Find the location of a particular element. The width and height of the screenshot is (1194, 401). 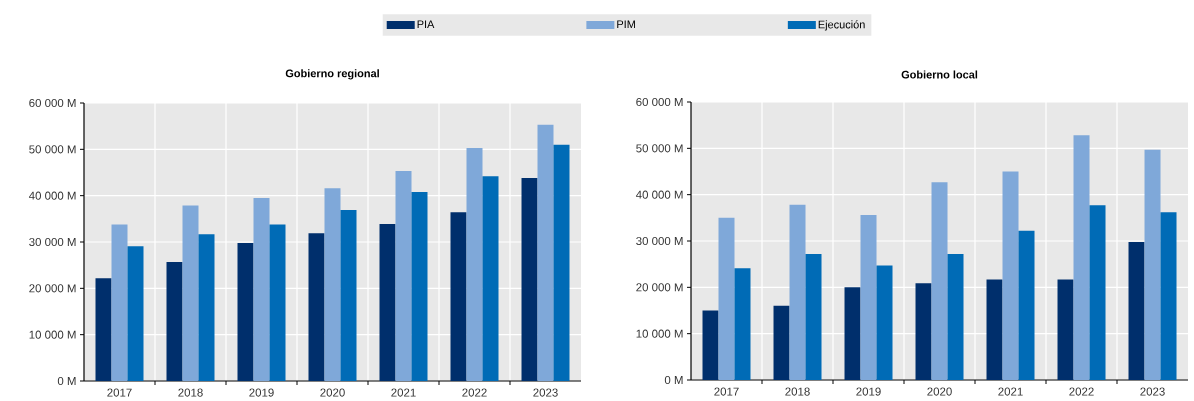

chart-title: Gobierno local is located at coordinates (939, 74).